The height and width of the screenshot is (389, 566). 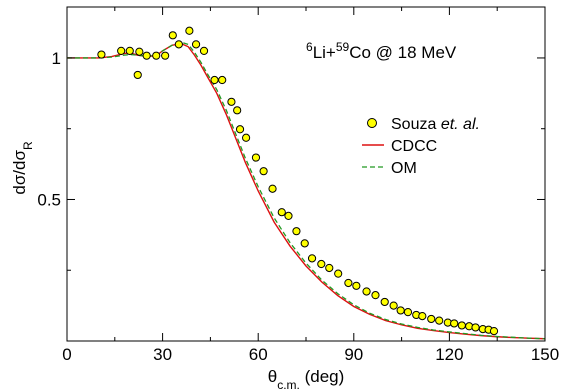 What do you see at coordinates (322, 376) in the screenshot?
I see `x-axis-label-rest: (deg)` at bounding box center [322, 376].